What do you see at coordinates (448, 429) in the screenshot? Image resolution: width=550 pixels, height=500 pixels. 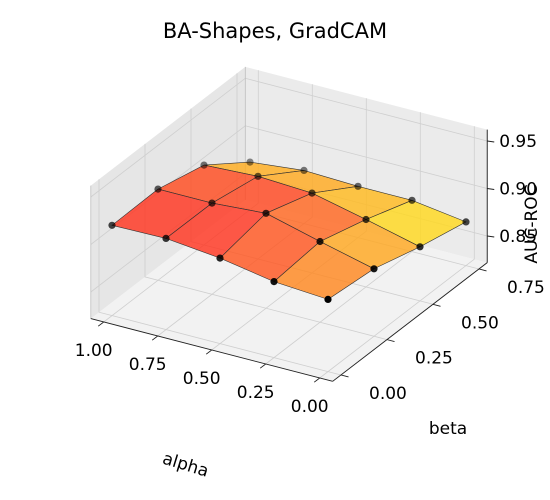 I see `y-axis-label: beta` at bounding box center [448, 429].